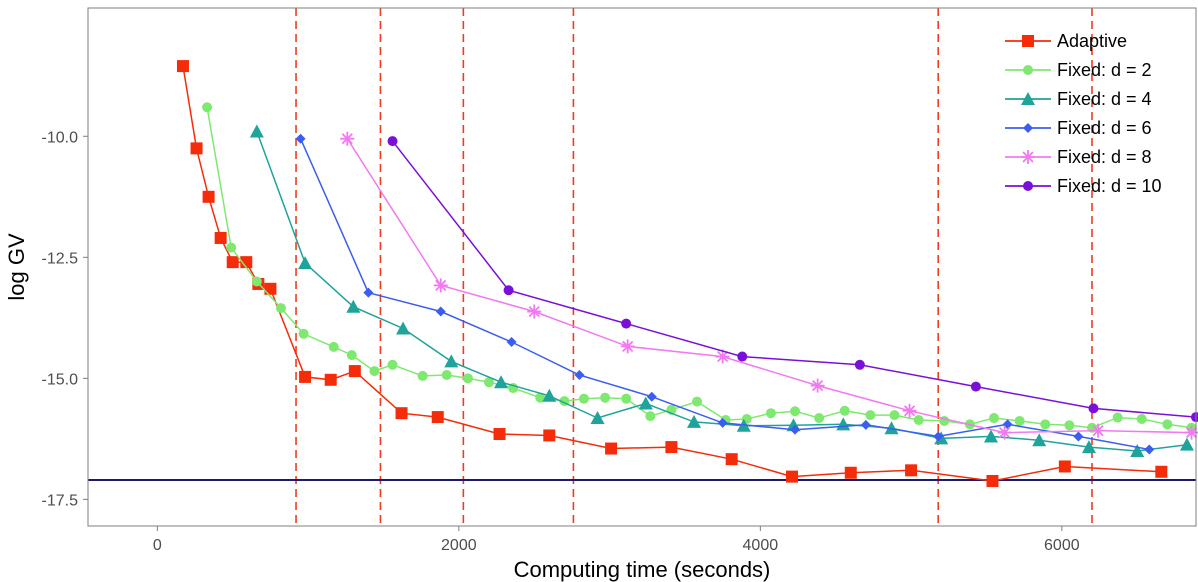  I want to click on legend-label: Fixed: d = 6, so click(1104, 128).